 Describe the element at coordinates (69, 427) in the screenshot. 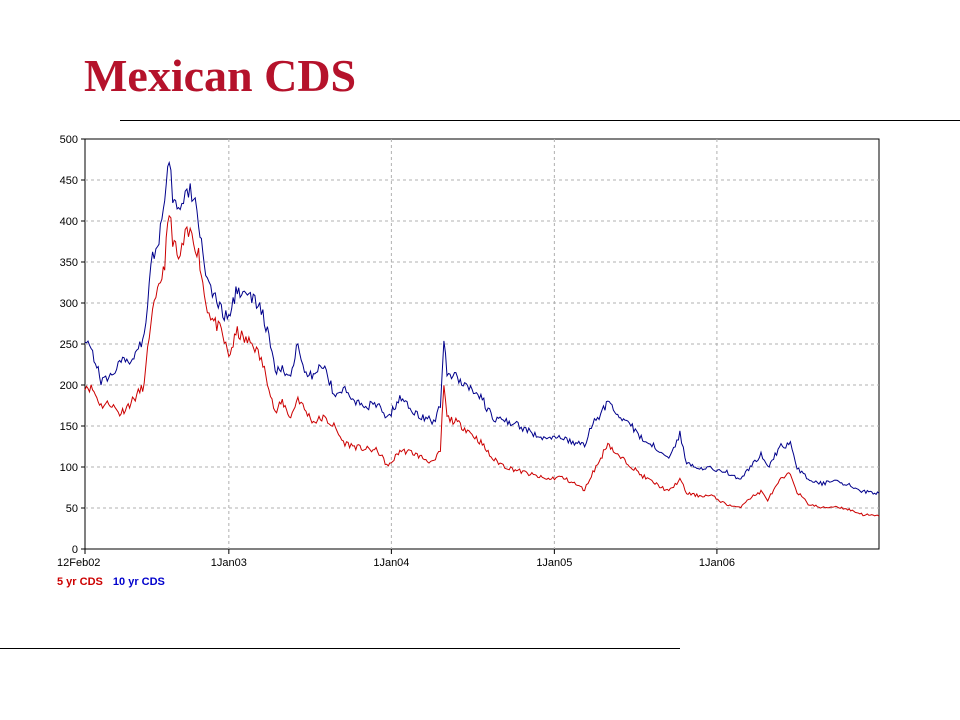

I see `y-tick-label: 150` at that location.